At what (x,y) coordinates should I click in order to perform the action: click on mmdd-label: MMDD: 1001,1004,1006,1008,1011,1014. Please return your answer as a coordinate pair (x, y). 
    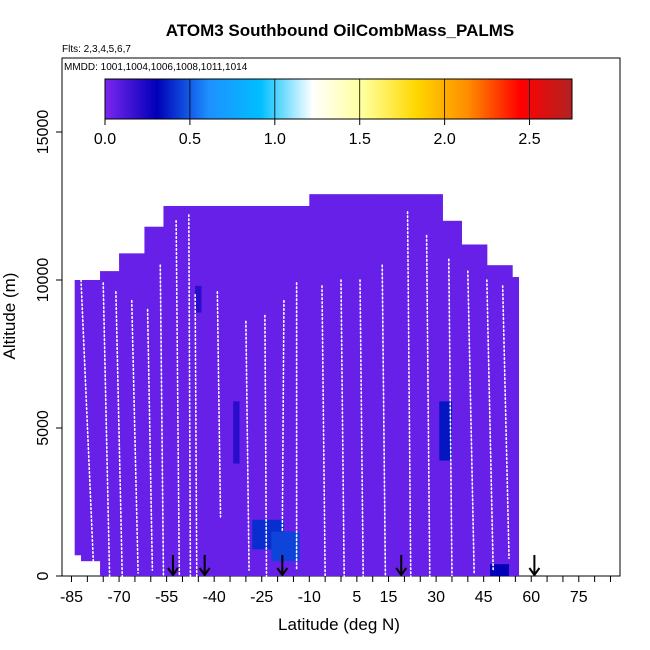
    Looking at the image, I should click on (156, 67).